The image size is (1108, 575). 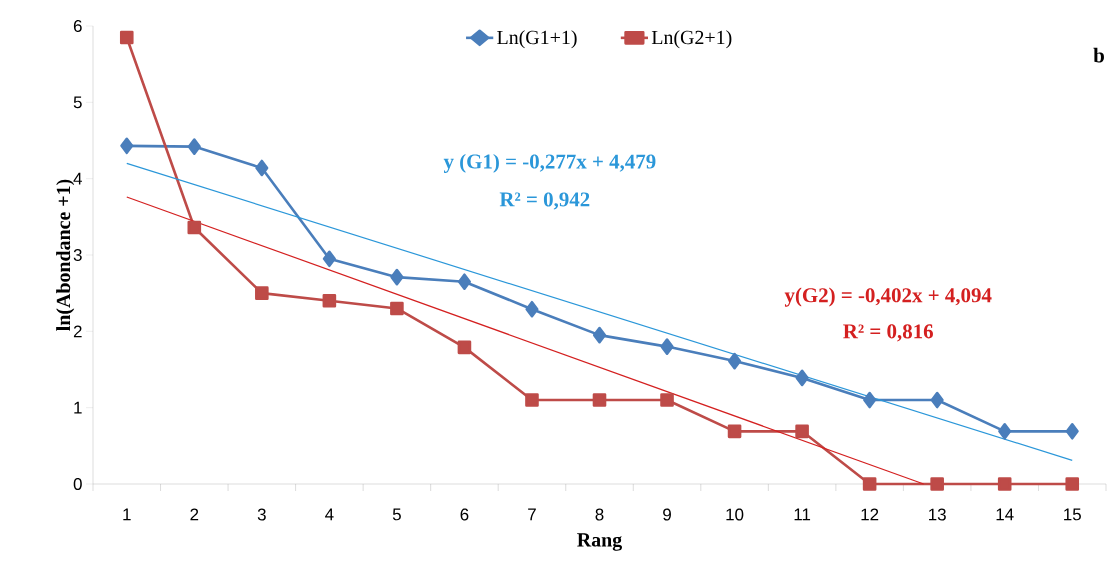 What do you see at coordinates (1098, 55) in the screenshot?
I see `annotation: b` at bounding box center [1098, 55].